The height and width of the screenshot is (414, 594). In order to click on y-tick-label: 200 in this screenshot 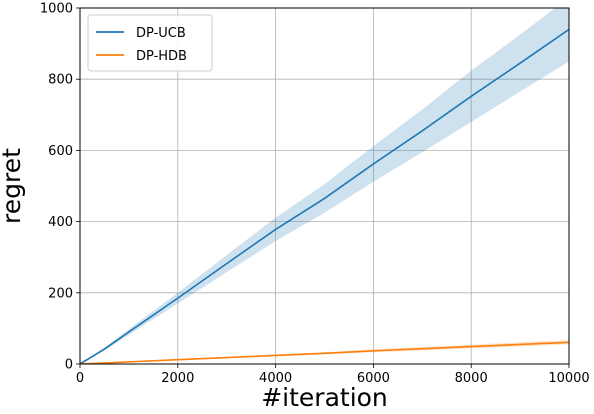, I will do `click(60, 293)`.